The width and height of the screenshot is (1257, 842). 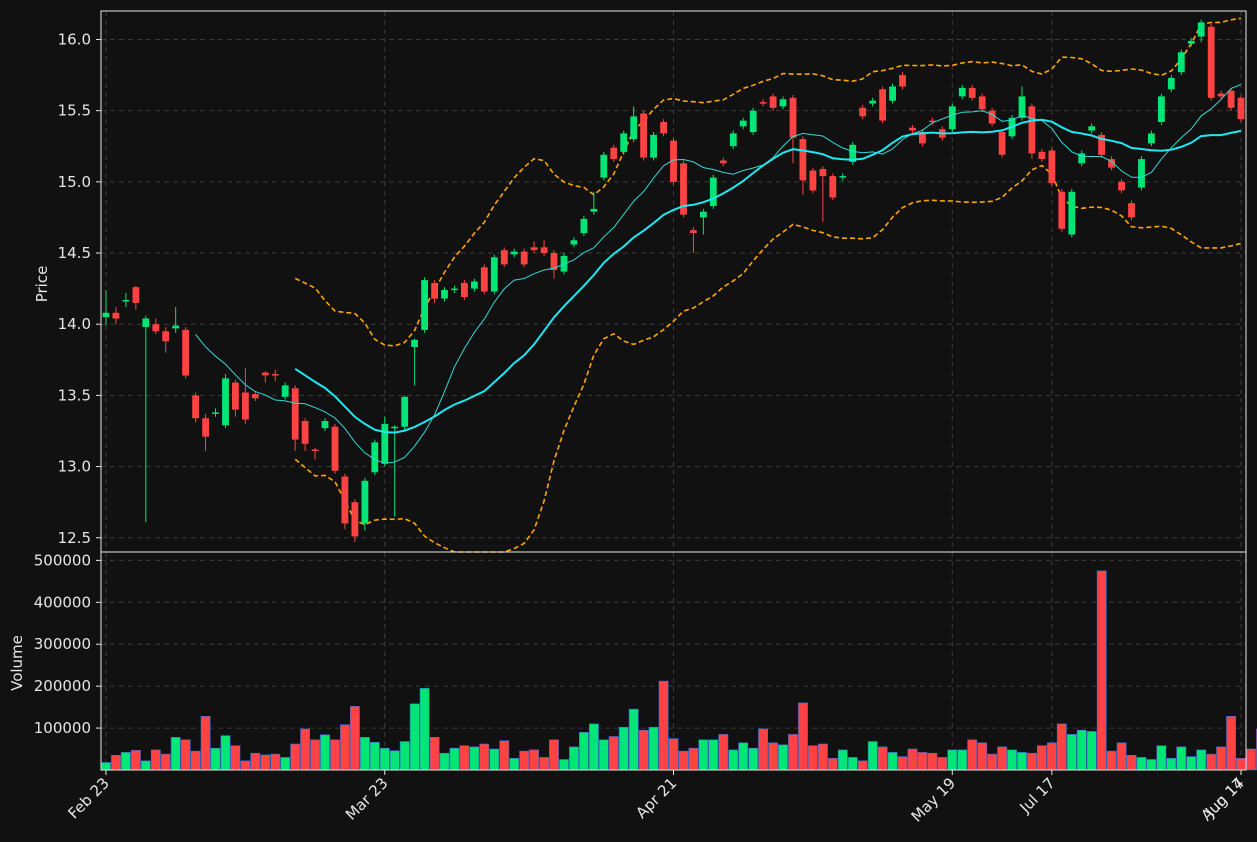 What do you see at coordinates (62, 686) in the screenshot?
I see `volume-tick-label: 200000` at bounding box center [62, 686].